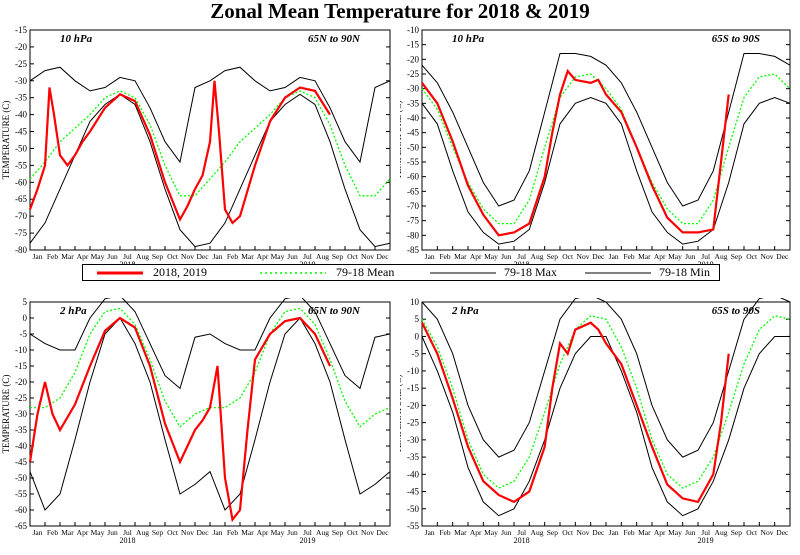 The height and width of the screenshot is (555, 800). I want to click on y-tick-label: -35, so click(21, 98).